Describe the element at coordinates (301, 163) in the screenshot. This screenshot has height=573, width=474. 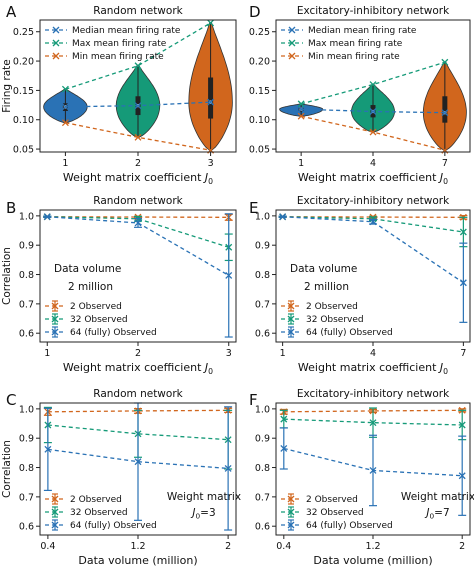
I see `x-tick-label: 1` at that location.